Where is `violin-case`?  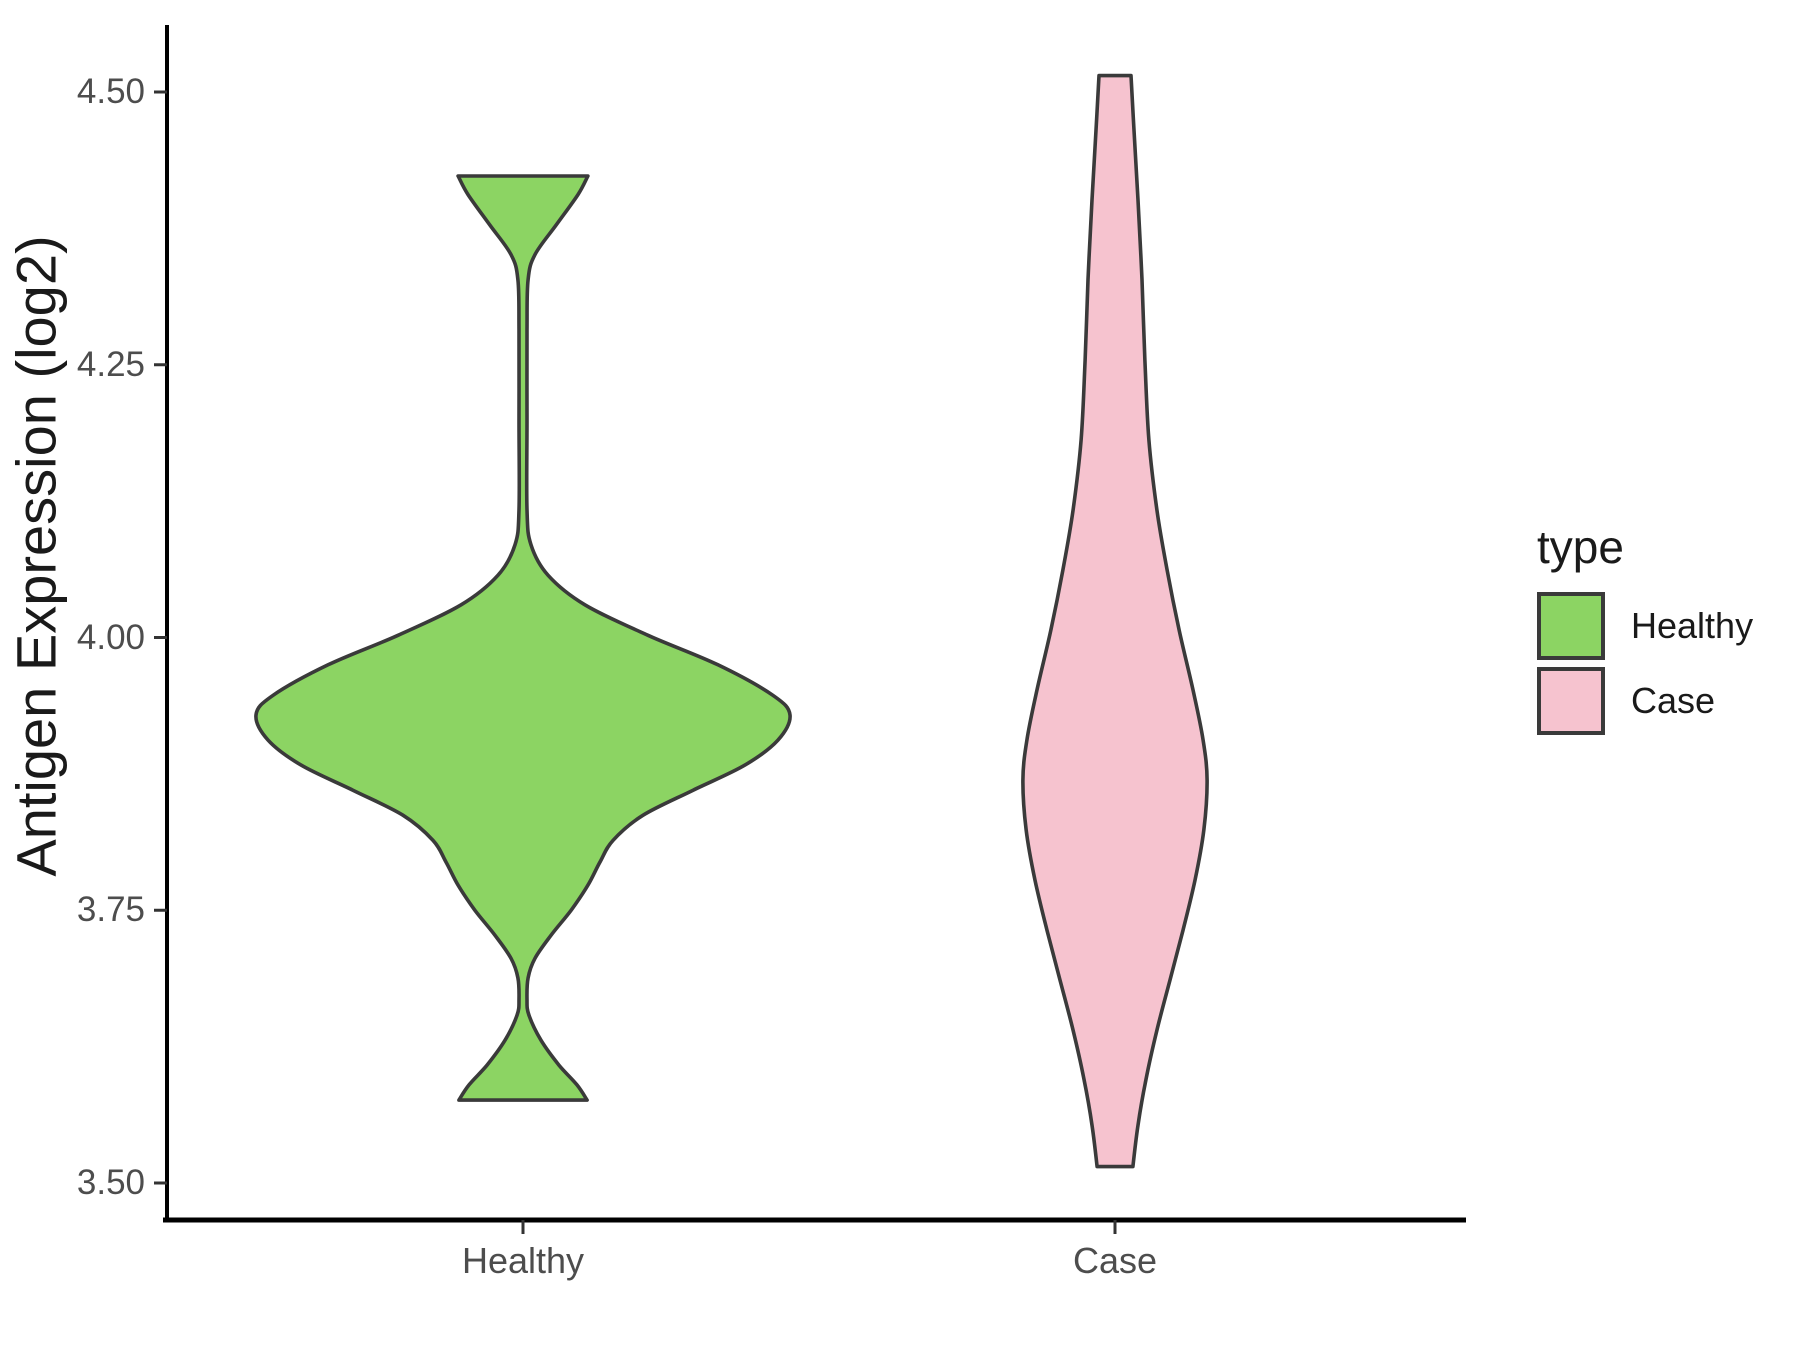 violin-case is located at coordinates (1115, 621).